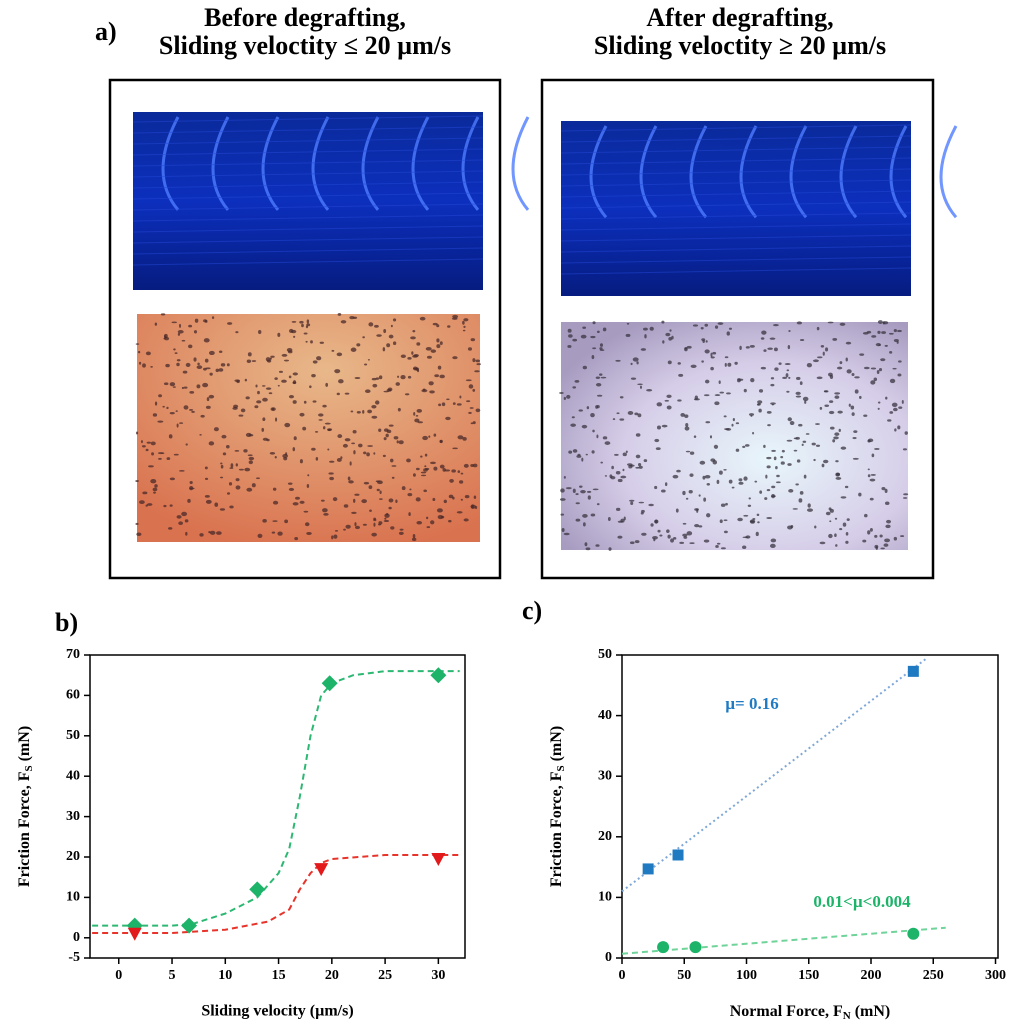 The height and width of the screenshot is (1034, 1015). What do you see at coordinates (73, 735) in the screenshot?
I see `y-tick-label: 50` at bounding box center [73, 735].